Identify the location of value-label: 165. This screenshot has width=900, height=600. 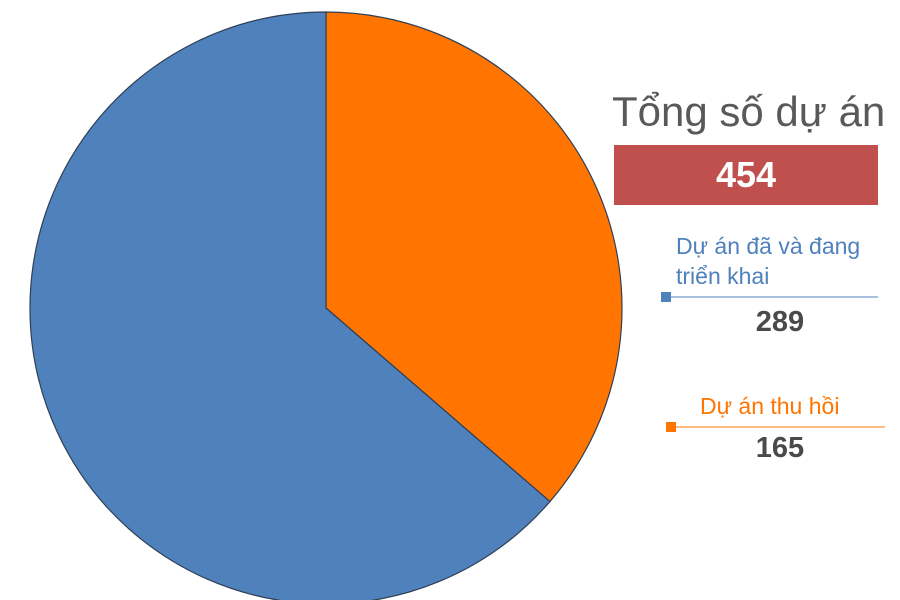
(780, 448).